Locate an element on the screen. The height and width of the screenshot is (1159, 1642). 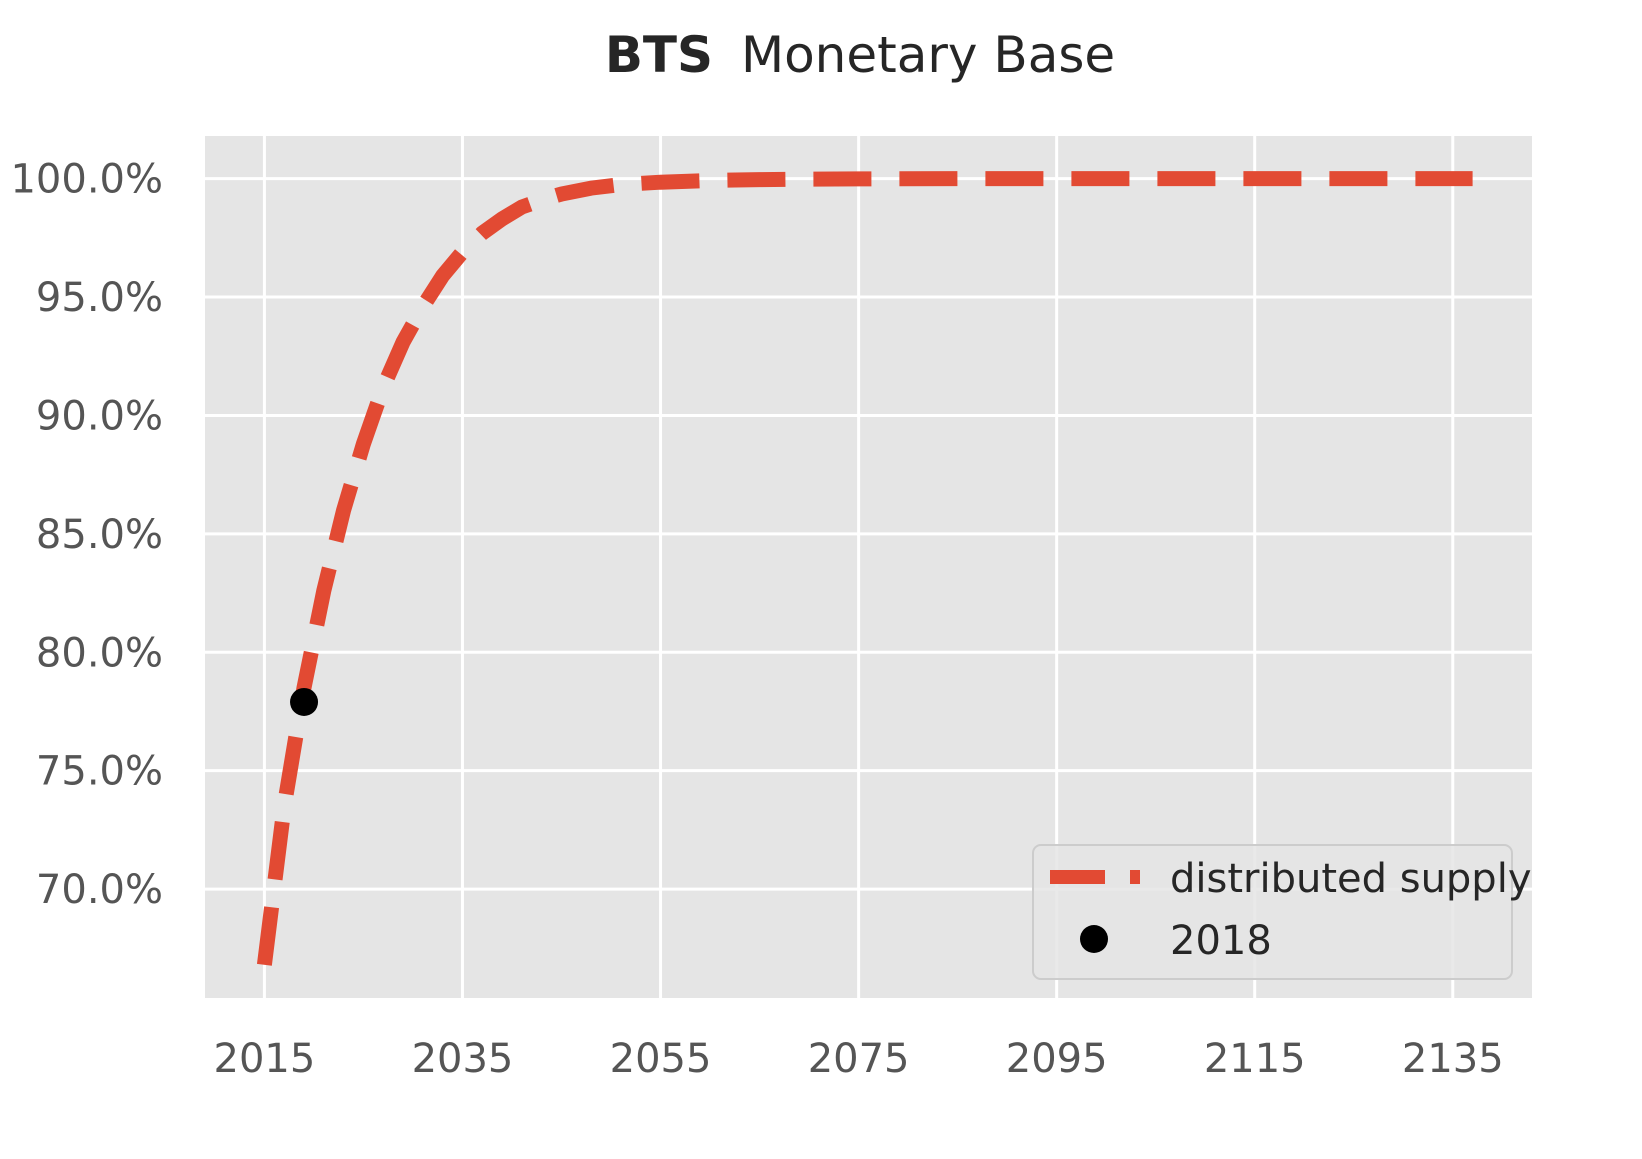
legend-label-2018: 2018 is located at coordinates (1221, 941).